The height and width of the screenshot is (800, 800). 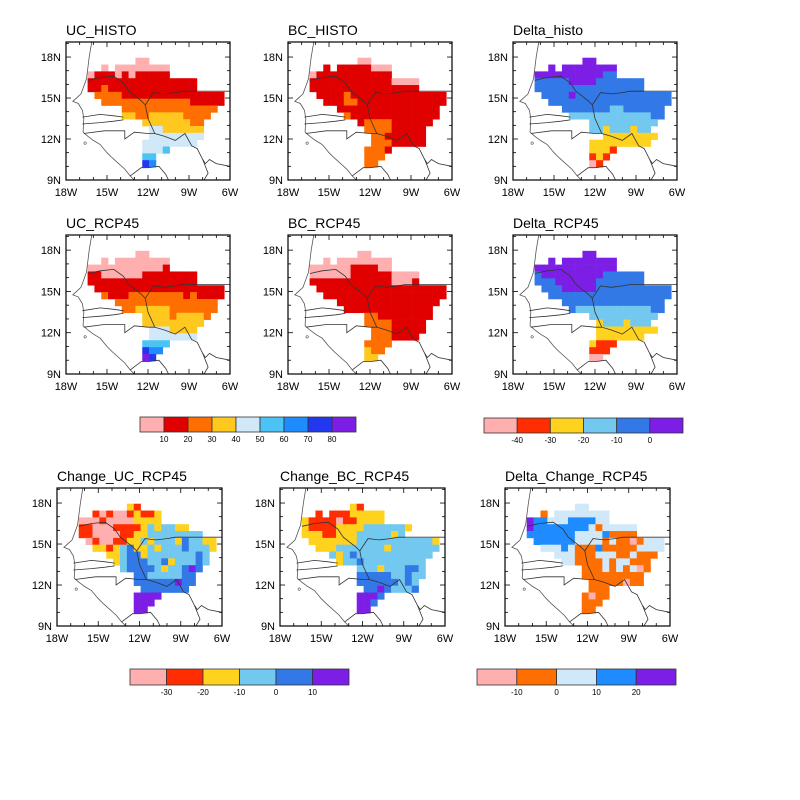 I want to click on colorbar-box, so click(x=152, y=424).